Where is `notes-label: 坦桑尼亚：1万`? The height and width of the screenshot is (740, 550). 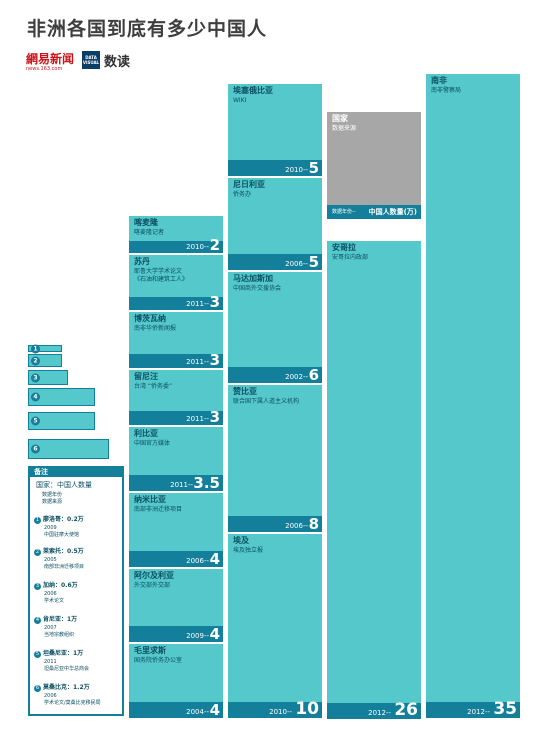 notes-label: 坦桑尼亚：1万 is located at coordinates (63, 653).